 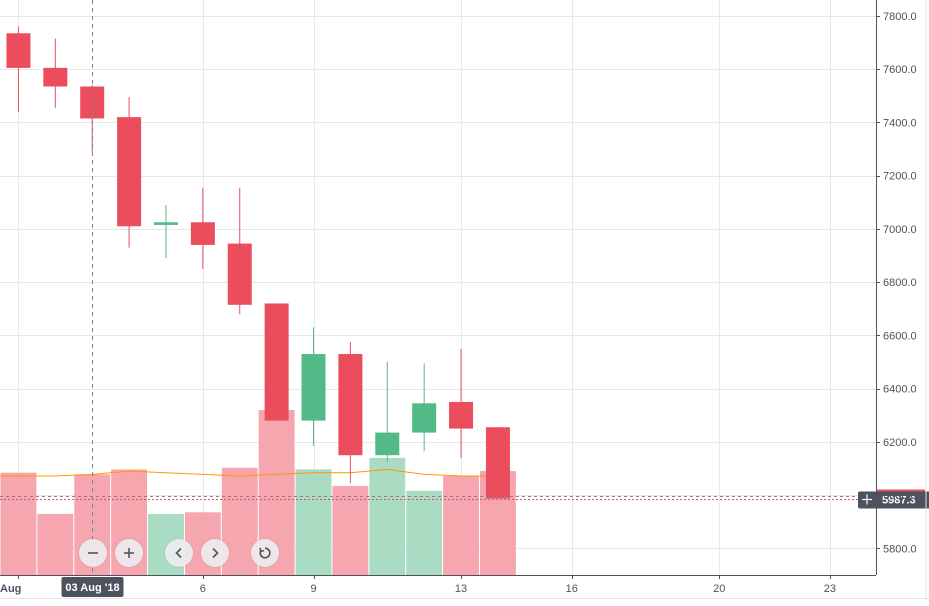 I want to click on last-price-marker, so click(x=900, y=491).